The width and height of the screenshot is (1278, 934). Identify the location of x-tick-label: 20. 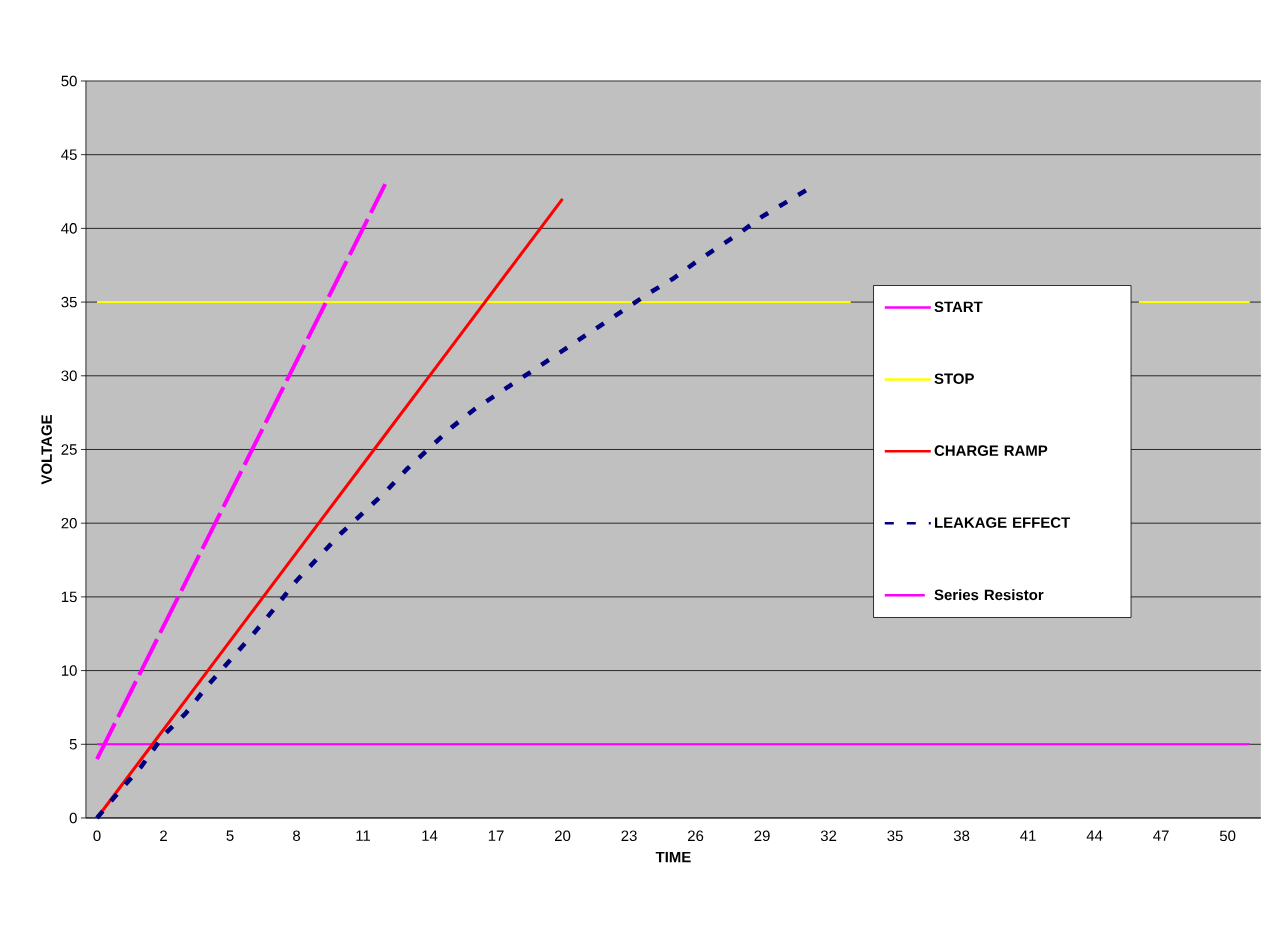
(562, 836).